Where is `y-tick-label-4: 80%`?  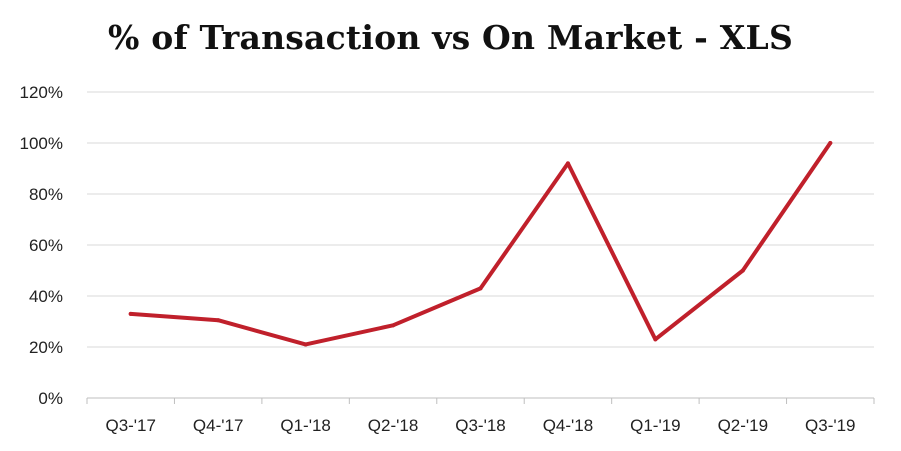
y-tick-label-4: 80% is located at coordinates (46, 194).